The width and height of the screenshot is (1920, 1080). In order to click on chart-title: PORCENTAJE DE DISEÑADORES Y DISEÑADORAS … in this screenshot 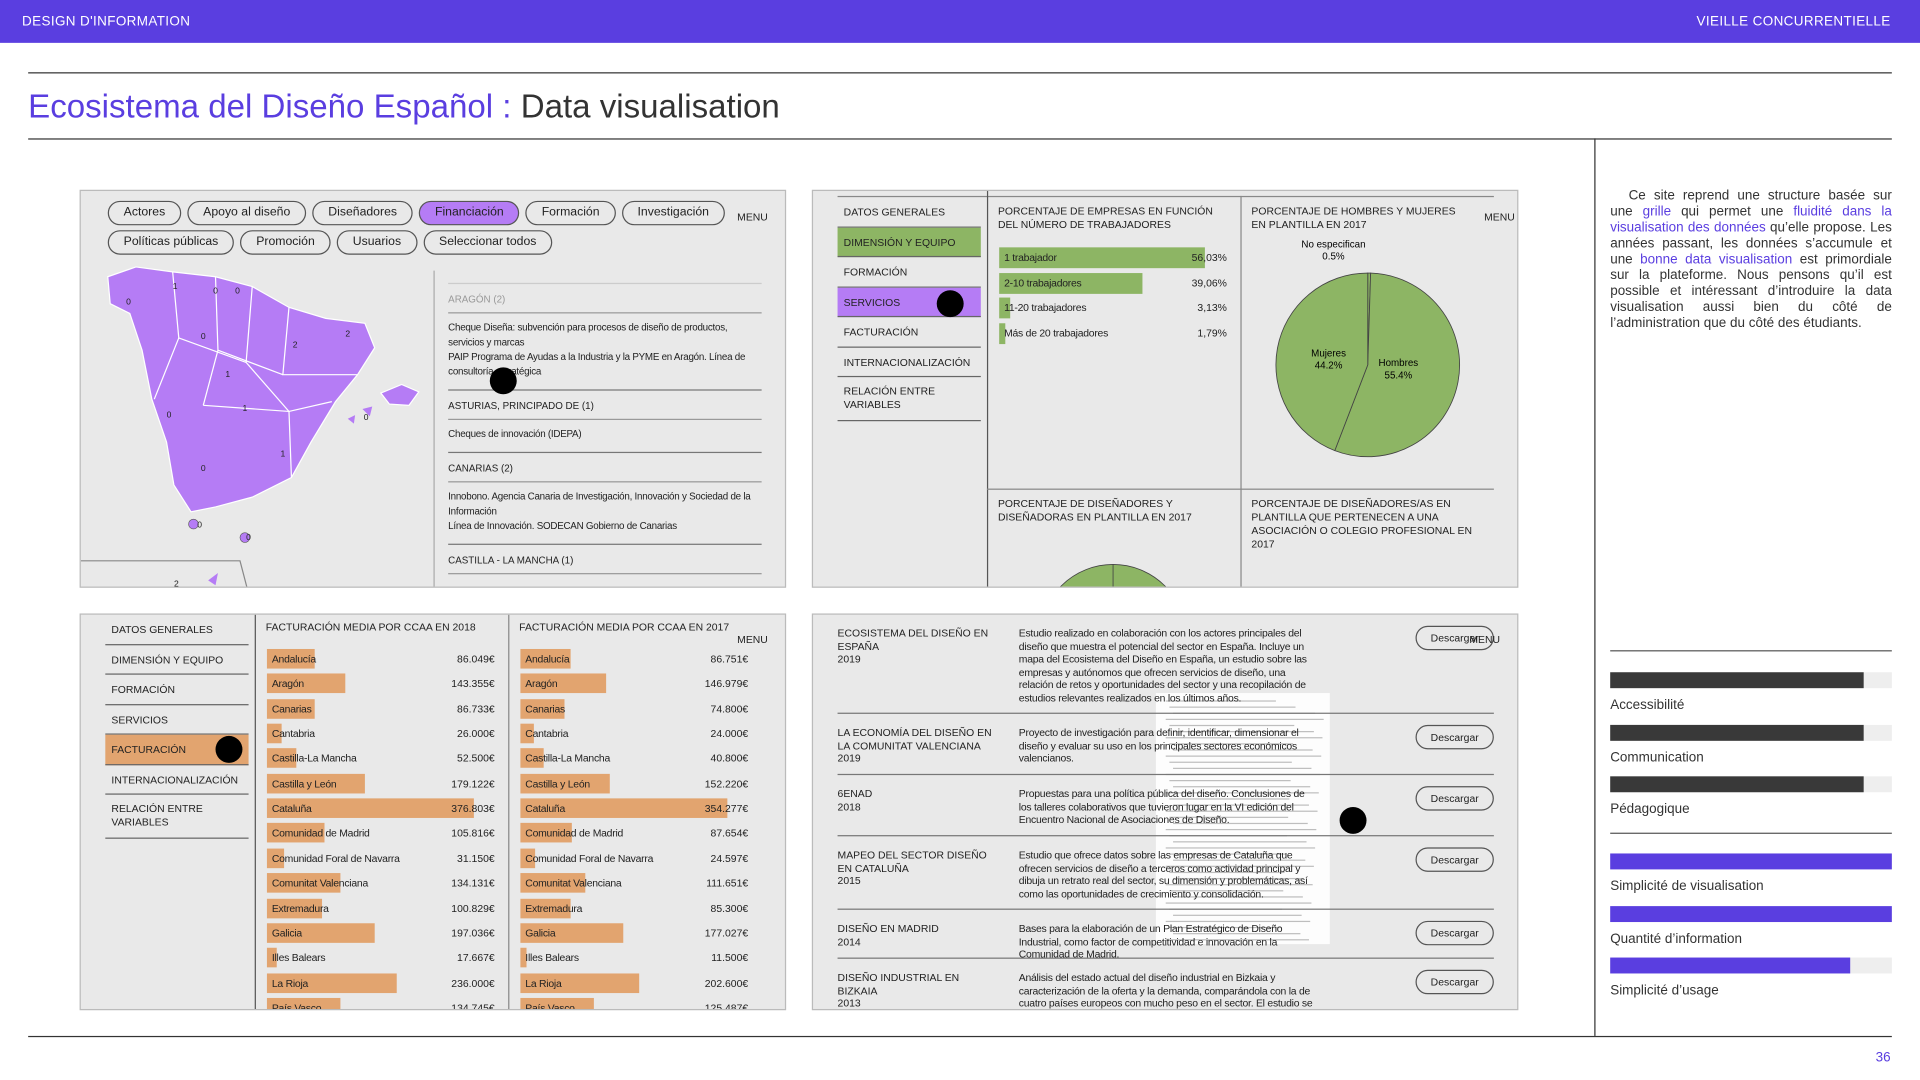, I will do `click(1094, 510)`.